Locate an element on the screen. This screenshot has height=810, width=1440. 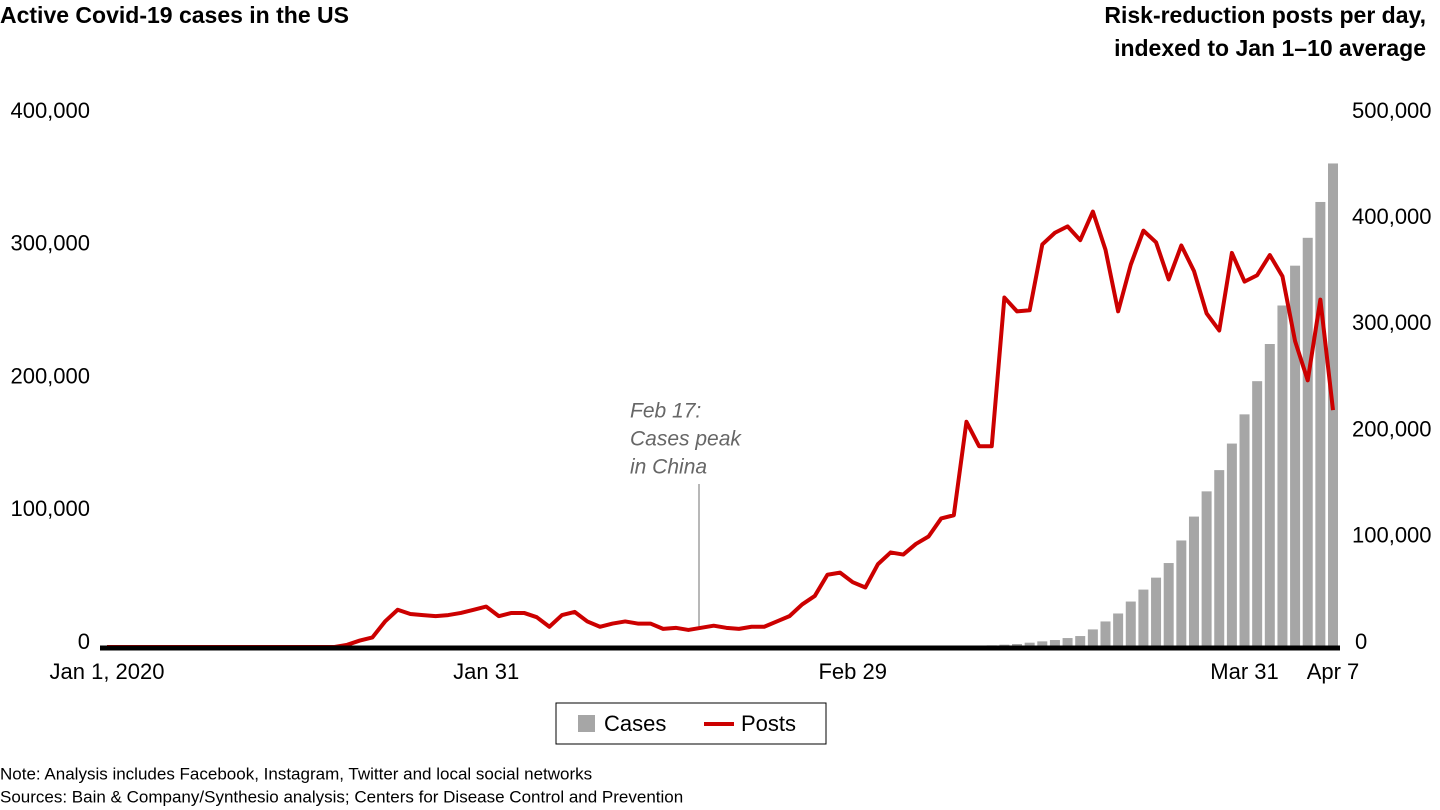
annotation: Feb 17: is located at coordinates (665, 411).